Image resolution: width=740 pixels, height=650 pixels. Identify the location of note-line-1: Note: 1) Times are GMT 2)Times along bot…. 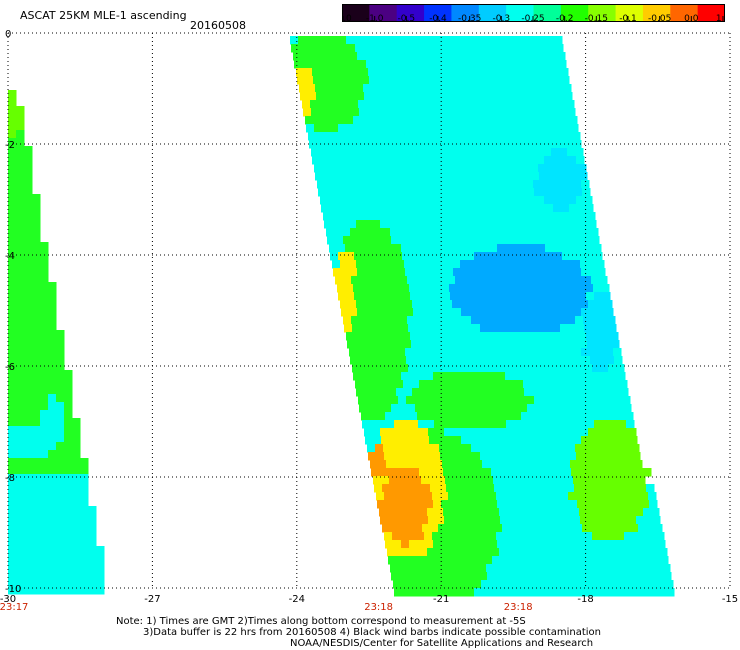
(321, 621).